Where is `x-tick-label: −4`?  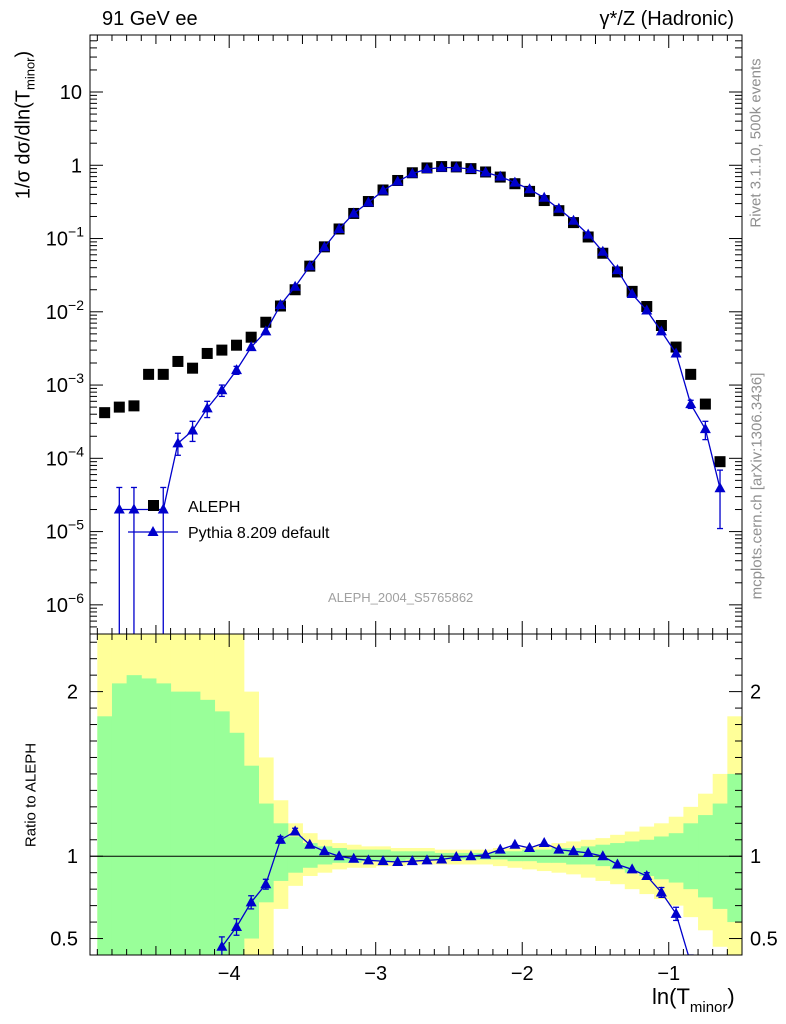 x-tick-label: −4 is located at coordinates (229, 974).